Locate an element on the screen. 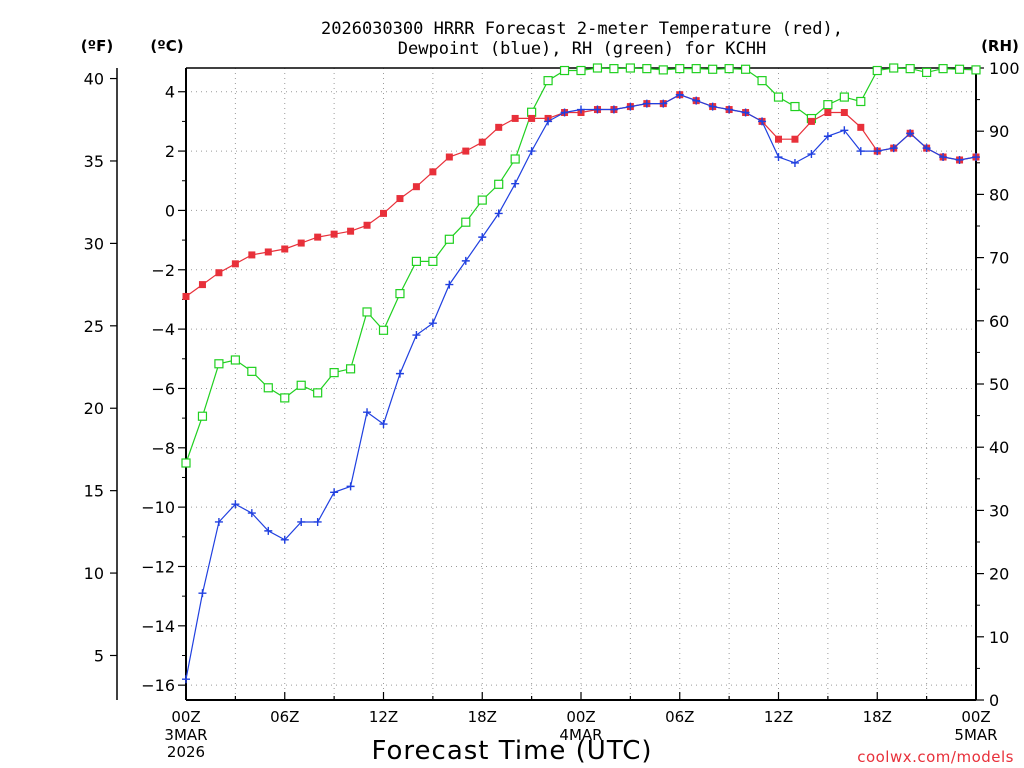  rh-tick-label: 40 is located at coordinates (999, 447).